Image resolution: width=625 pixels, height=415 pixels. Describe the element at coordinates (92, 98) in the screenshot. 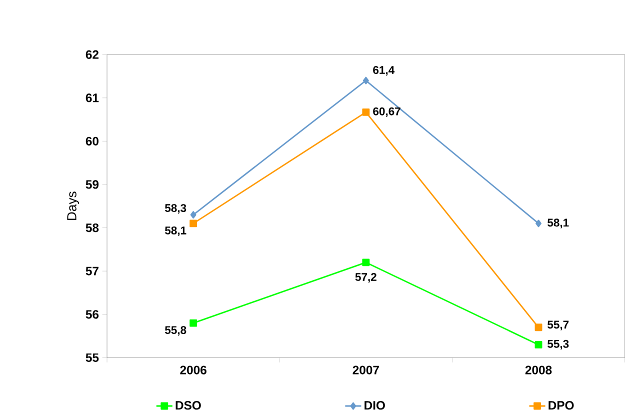

I see `y-tick-label: 61` at that location.